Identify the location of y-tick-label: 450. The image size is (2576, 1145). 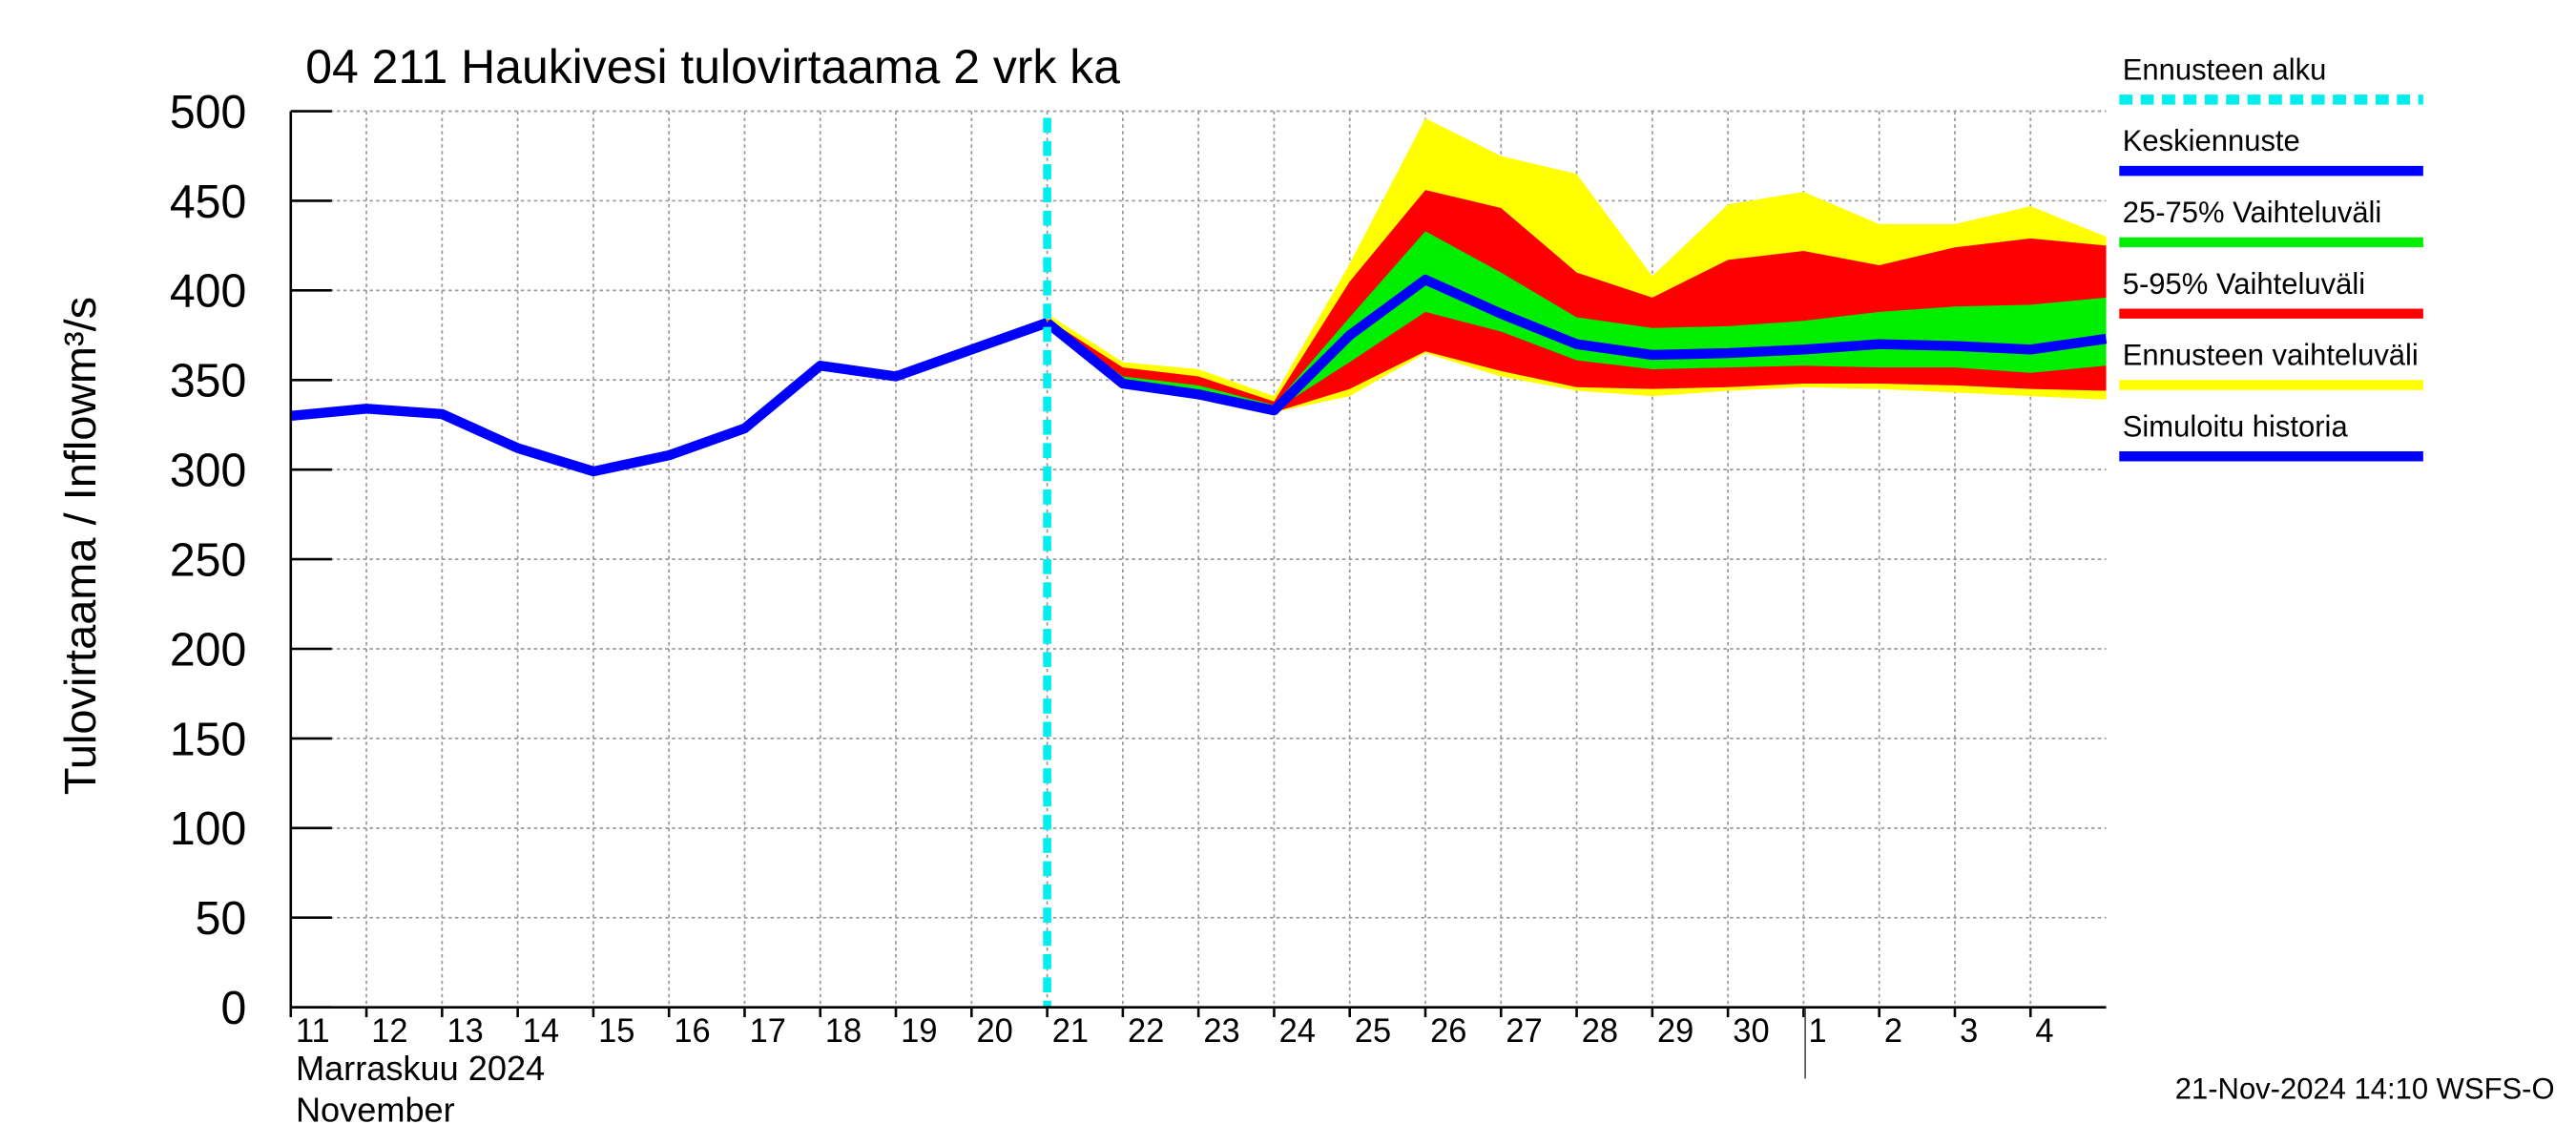
(208, 202).